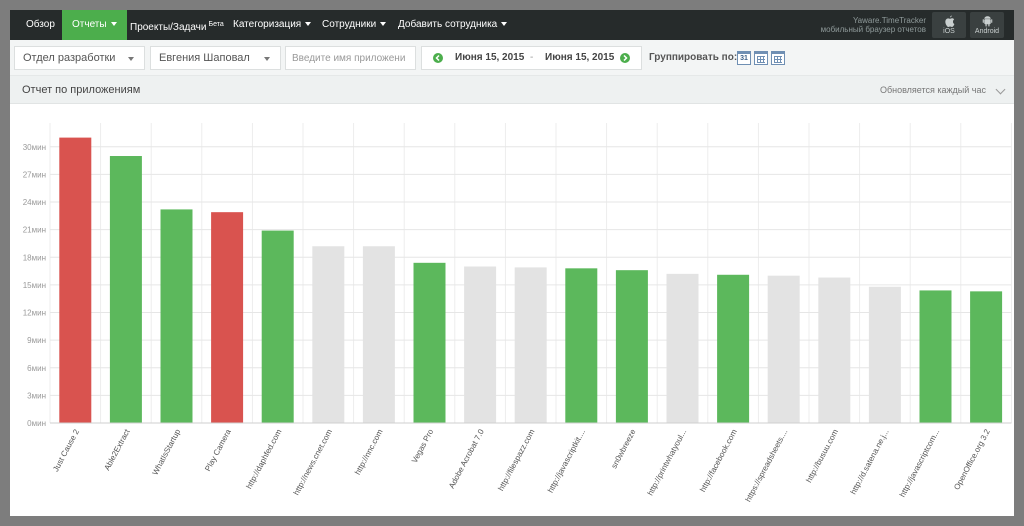 This screenshot has width=1024, height=526. I want to click on nav-item-label: Обзор, so click(40, 24).